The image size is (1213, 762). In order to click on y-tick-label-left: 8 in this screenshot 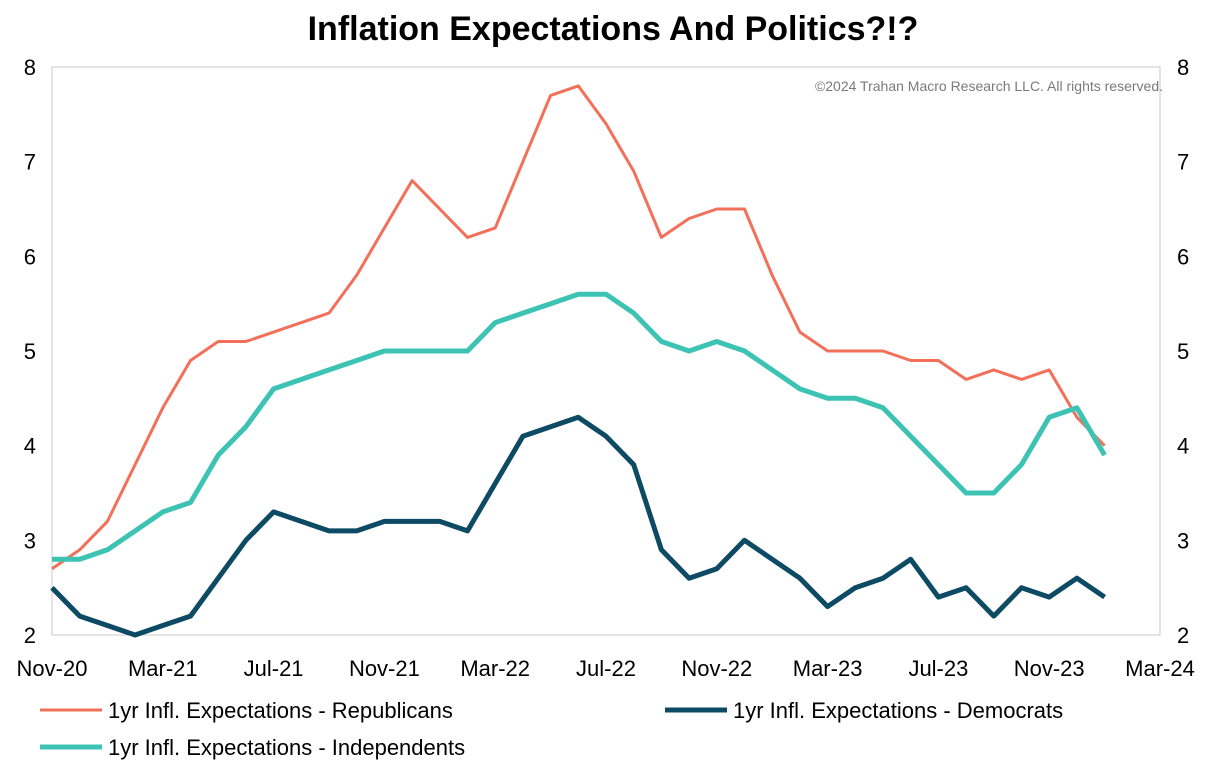, I will do `click(30, 67)`.